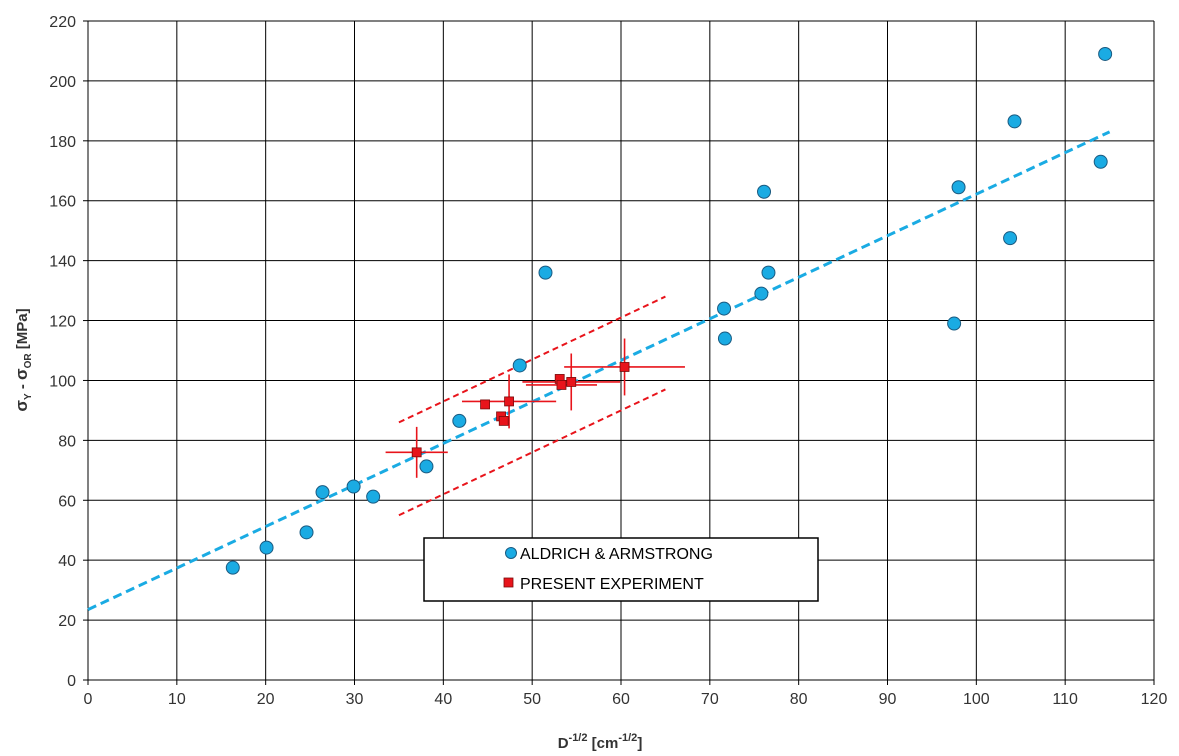  What do you see at coordinates (28, 396) in the screenshot?
I see `y-axis-sub-1: Y` at bounding box center [28, 396].